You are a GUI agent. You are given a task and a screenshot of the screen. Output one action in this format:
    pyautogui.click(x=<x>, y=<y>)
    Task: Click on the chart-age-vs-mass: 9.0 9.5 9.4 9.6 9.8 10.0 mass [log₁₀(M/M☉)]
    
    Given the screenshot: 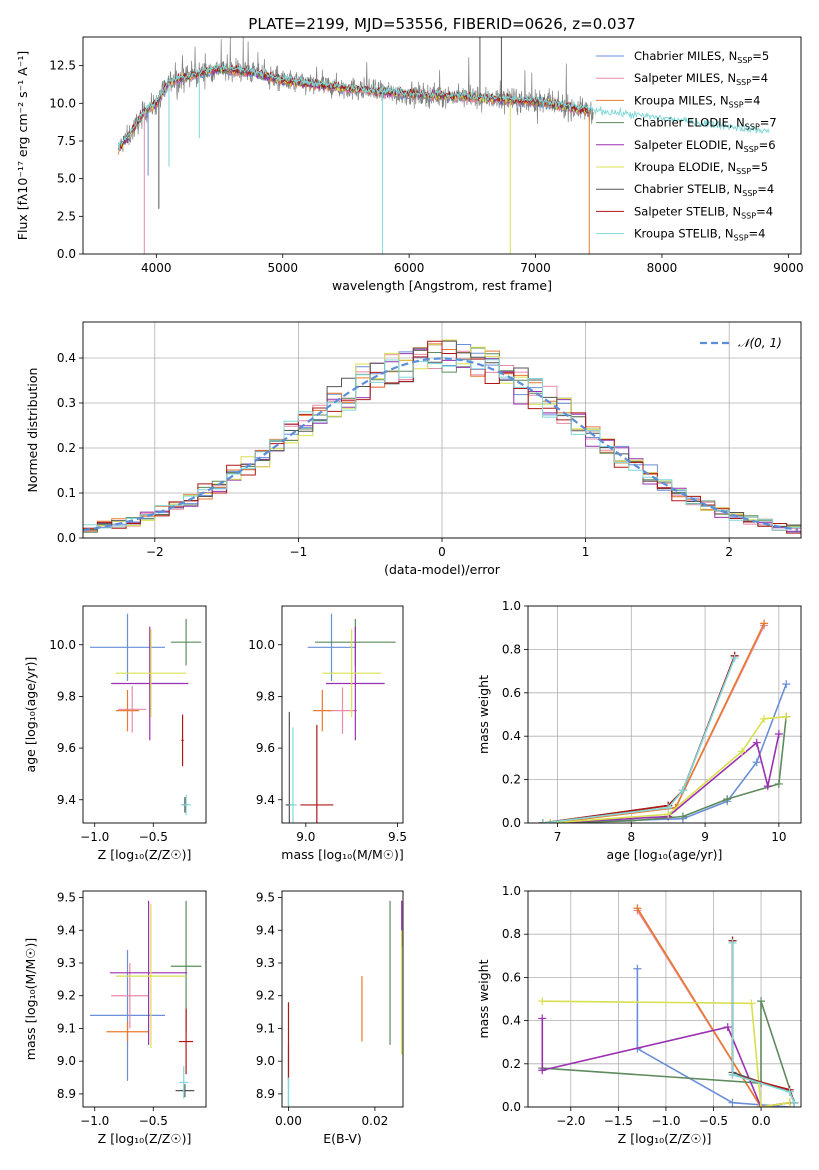 What is the action you would take?
    pyautogui.click(x=327, y=733)
    